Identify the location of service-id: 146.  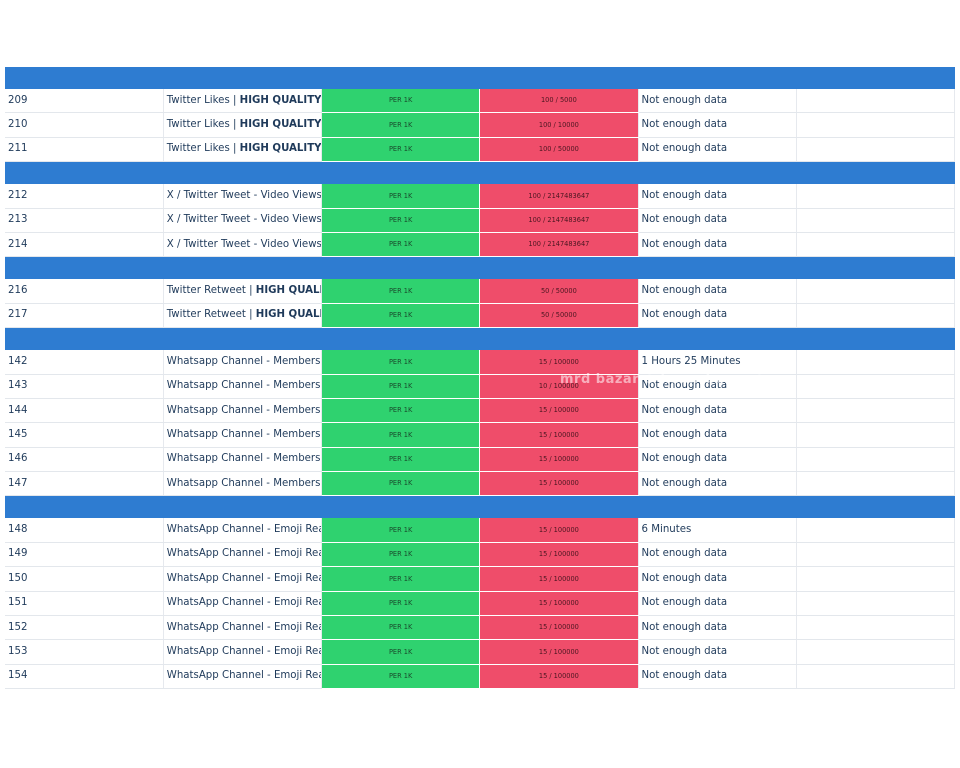
(84, 460).